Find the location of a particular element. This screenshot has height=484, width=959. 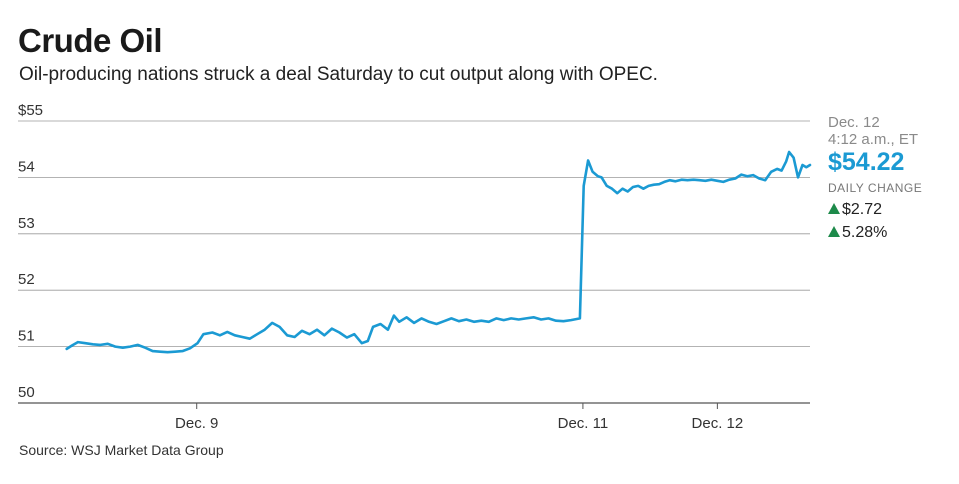

change-percent: 5.28% is located at coordinates (857, 233).